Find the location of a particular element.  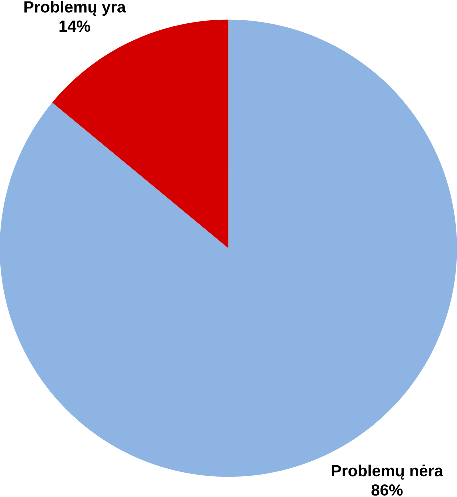

data-label: 14% is located at coordinates (75, 26).